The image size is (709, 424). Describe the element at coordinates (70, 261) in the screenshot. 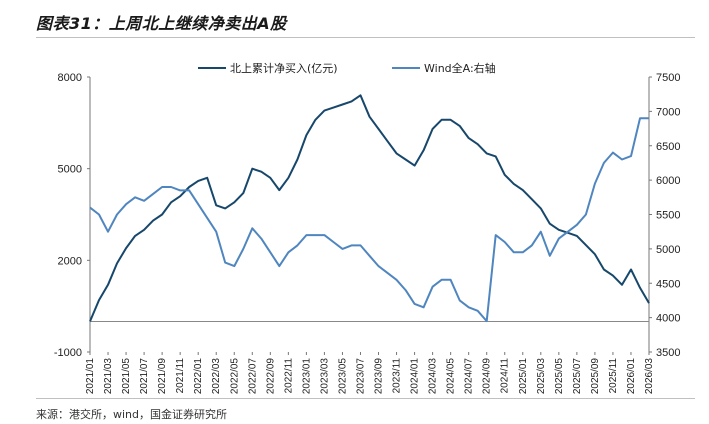

I see `left-axis-tick-label: 2000` at that location.